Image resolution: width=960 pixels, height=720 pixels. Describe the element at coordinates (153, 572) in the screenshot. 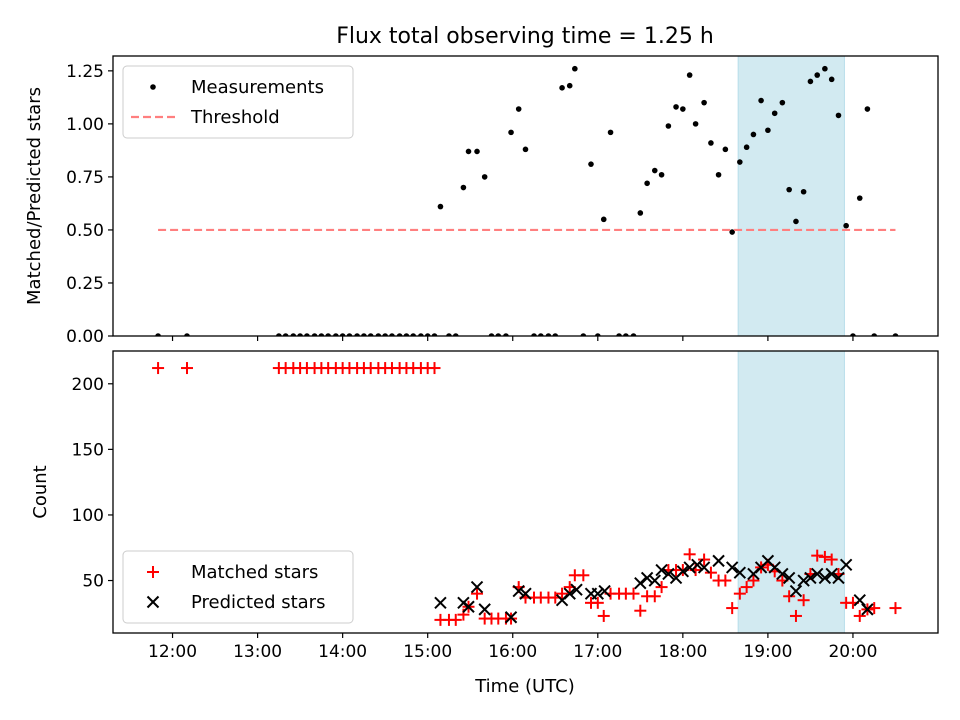

I see `legend-marker-matched-stars` at that location.